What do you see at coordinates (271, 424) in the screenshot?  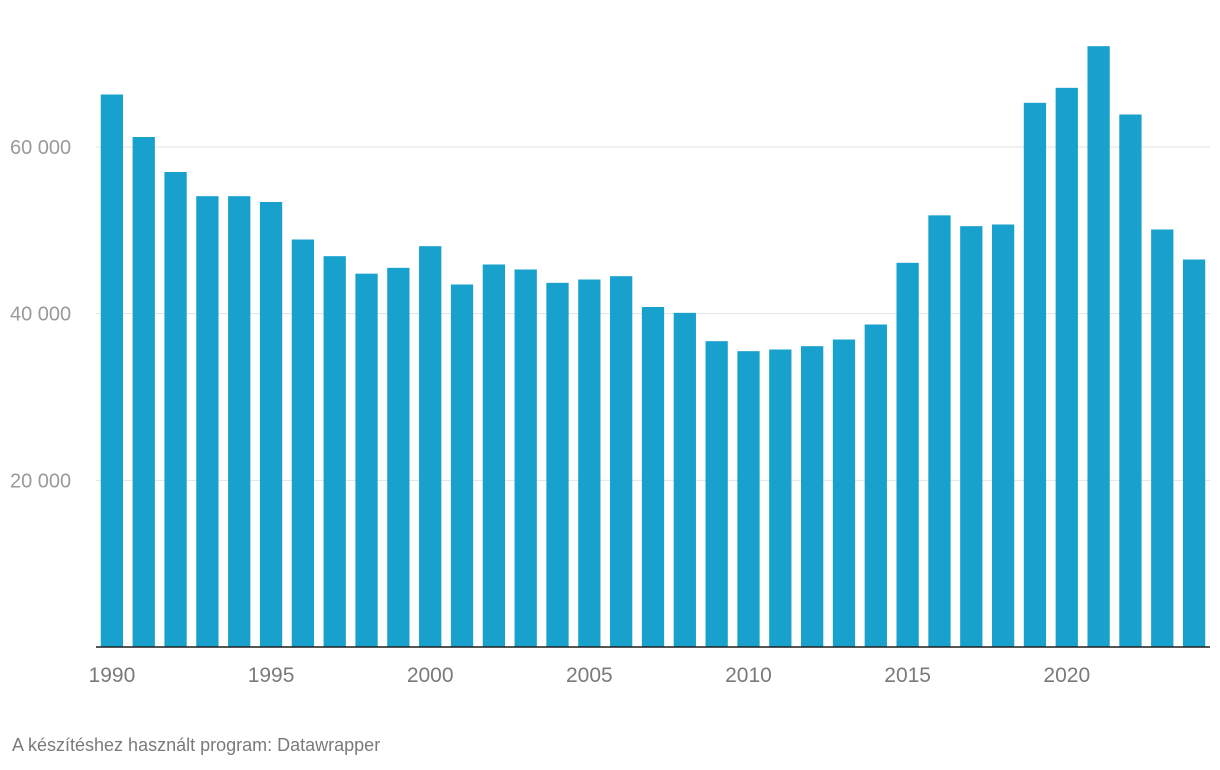 I see `bar-1995` at bounding box center [271, 424].